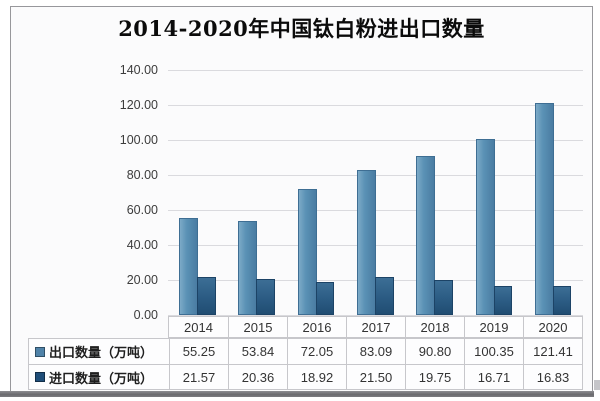  What do you see at coordinates (552, 327) in the screenshot?
I see `year-header-cell: 2020` at bounding box center [552, 327].